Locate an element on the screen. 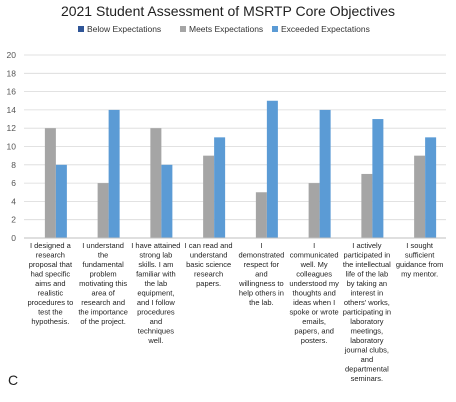 Image resolution: width=456 pixels, height=402 pixels. category-label-line: had specific is located at coordinates (51, 274).